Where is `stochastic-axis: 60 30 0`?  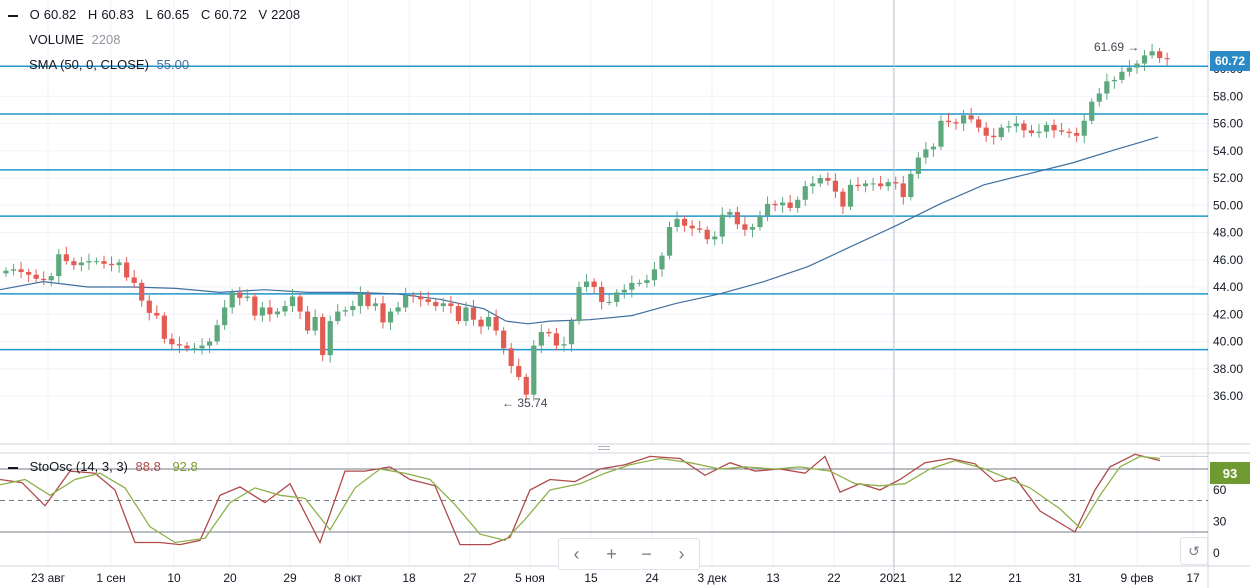
stochastic-axis: 60 30 0 is located at coordinates (1220, 521).